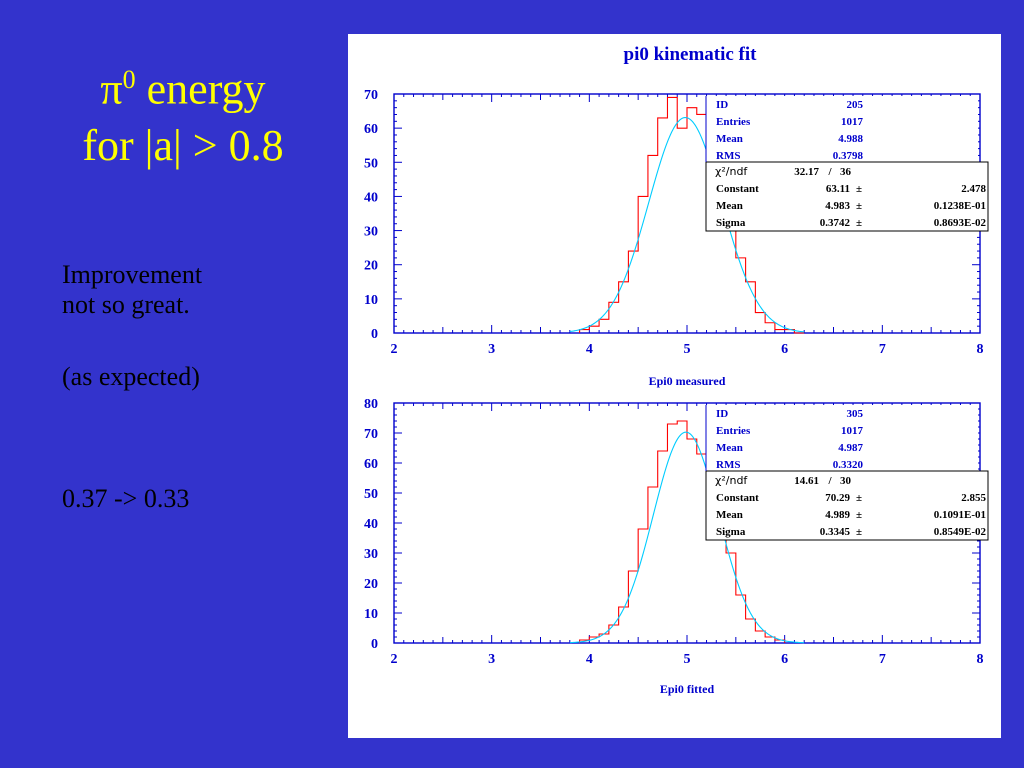 The image size is (1024, 768). I want to click on fit-param-error: 2.855, so click(973, 498).